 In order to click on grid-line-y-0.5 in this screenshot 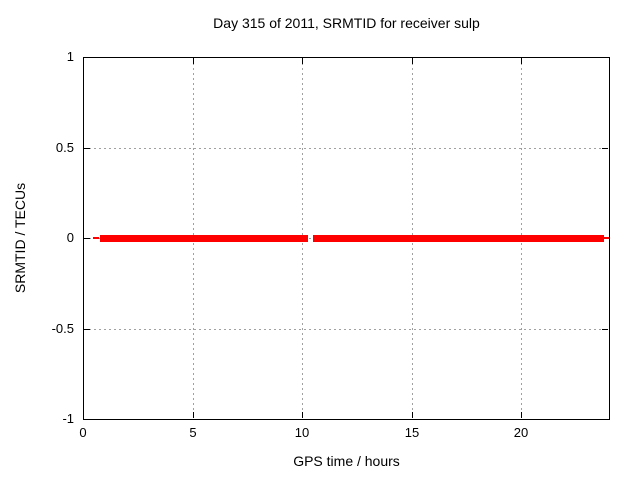, I will do `click(346, 329)`.